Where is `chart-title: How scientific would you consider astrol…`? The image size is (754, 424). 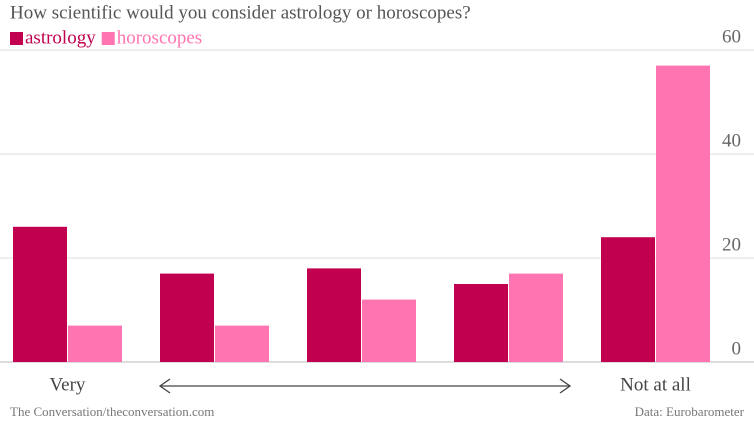
chart-title: How scientific would you consider astrol… is located at coordinates (240, 12).